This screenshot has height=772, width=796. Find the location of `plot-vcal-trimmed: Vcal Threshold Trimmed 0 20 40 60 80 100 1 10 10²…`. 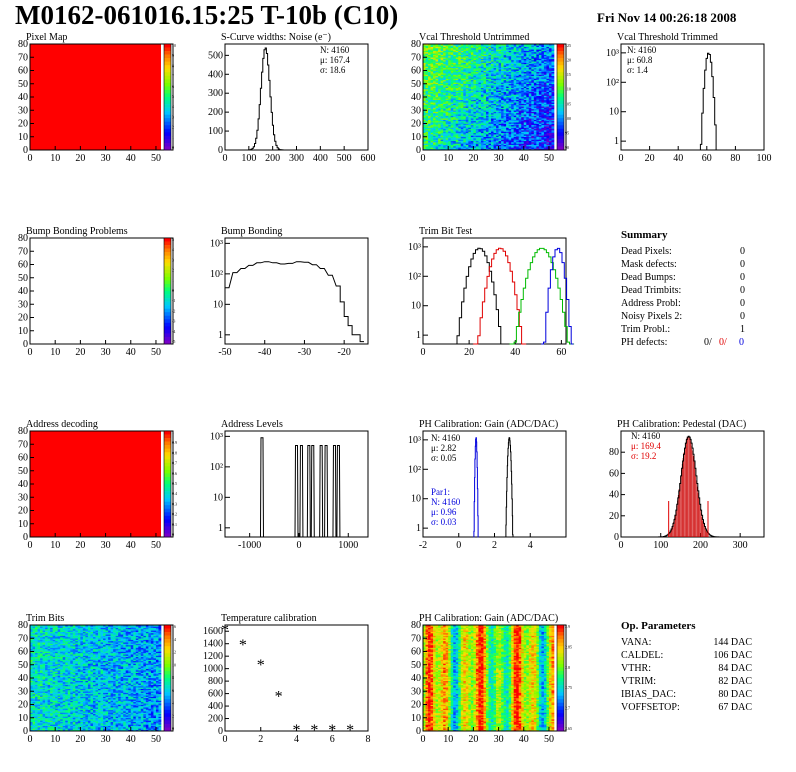

plot-vcal-trimmed: Vcal Threshold Trimmed 0 20 40 60 80 100 1 10 10²… is located at coordinates (689, 98).